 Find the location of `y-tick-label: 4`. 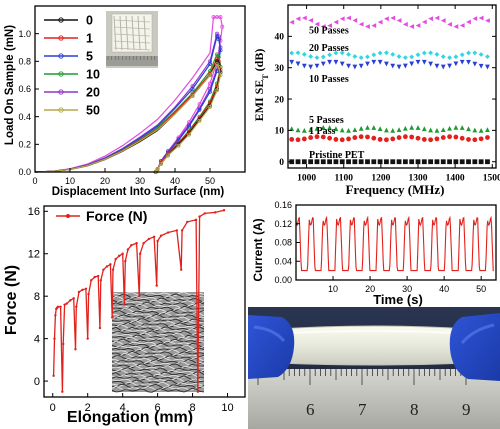

y-tick-label: 4 is located at coordinates (37, 339).